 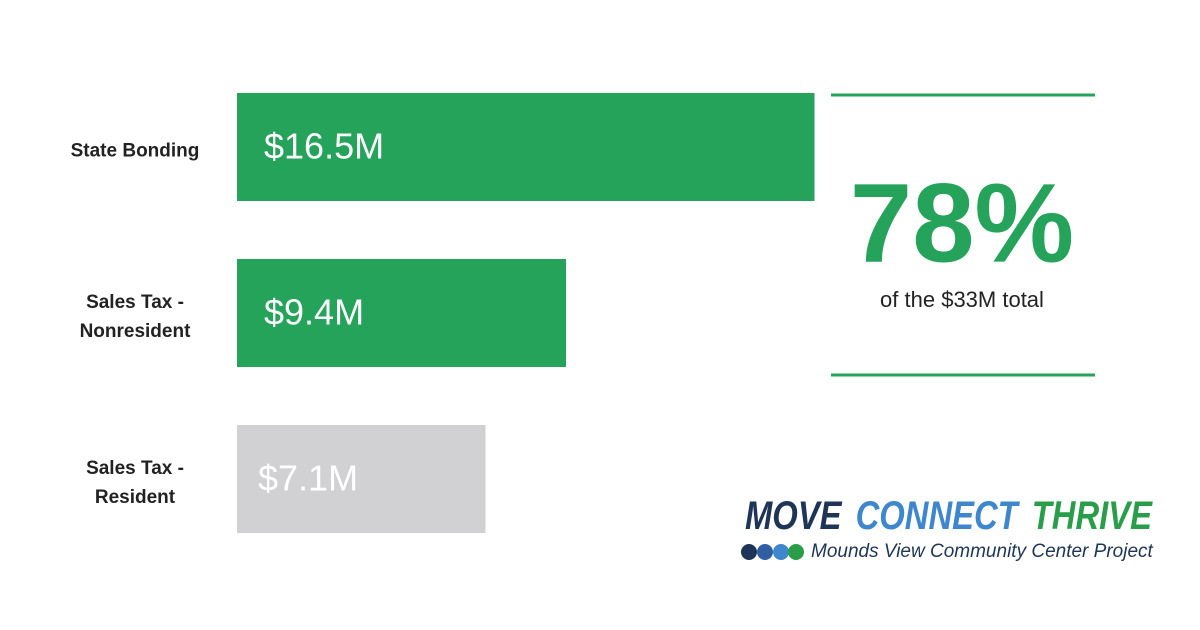 I want to click on value-label: $9.4M, so click(x=314, y=312).